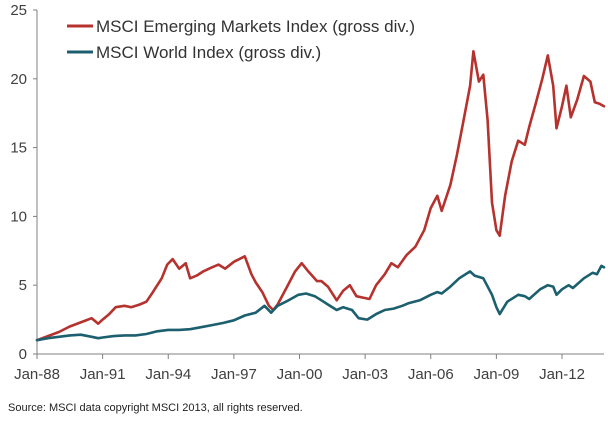 The image size is (608, 433). I want to click on y-tick-label: 25, so click(18, 10).